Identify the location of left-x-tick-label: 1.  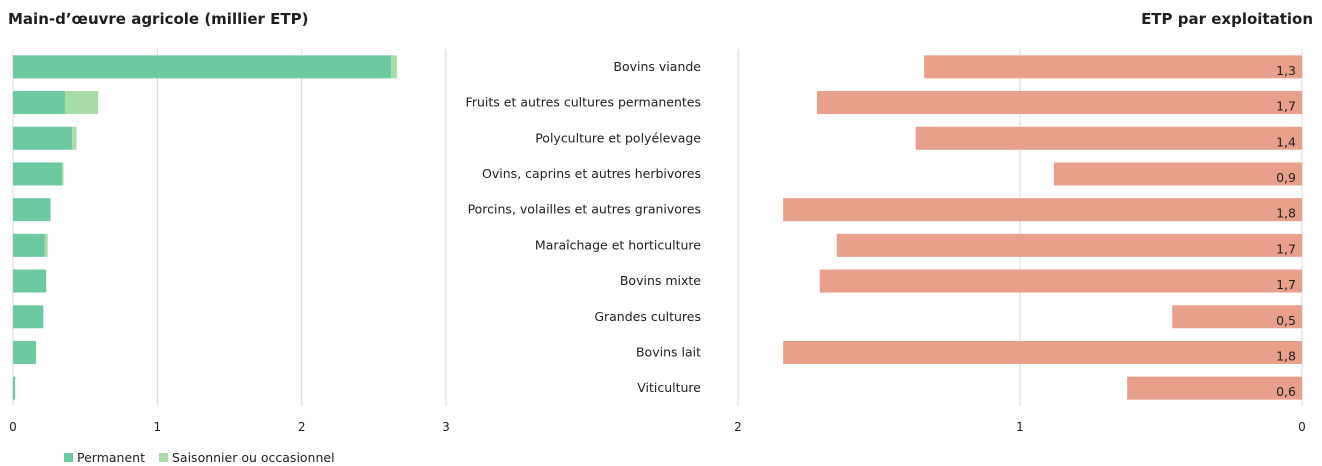
(158, 427).